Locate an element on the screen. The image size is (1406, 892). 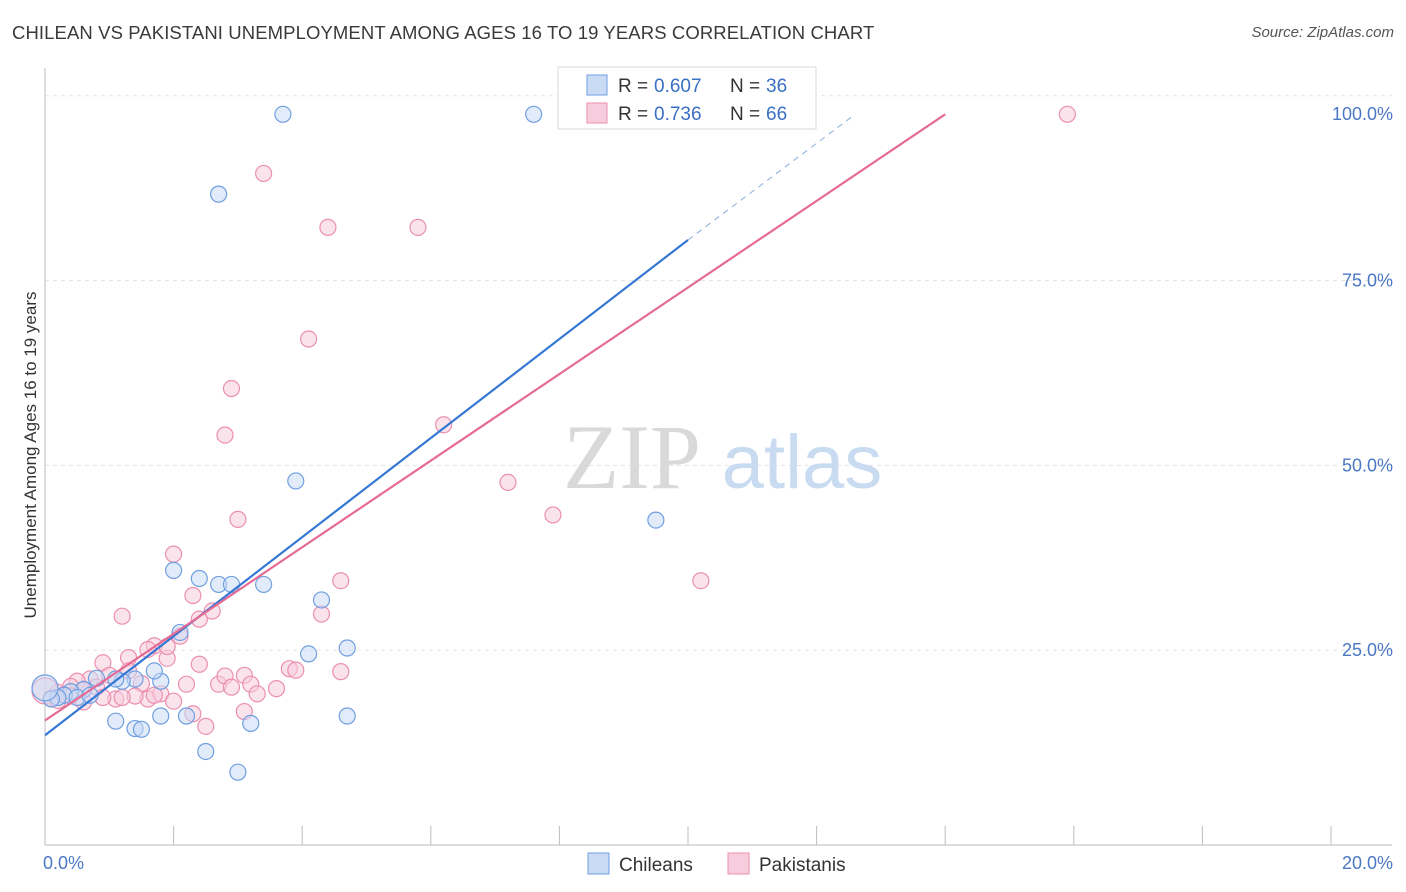
y-tick-label-0: 25.0% is located at coordinates (1367, 650).